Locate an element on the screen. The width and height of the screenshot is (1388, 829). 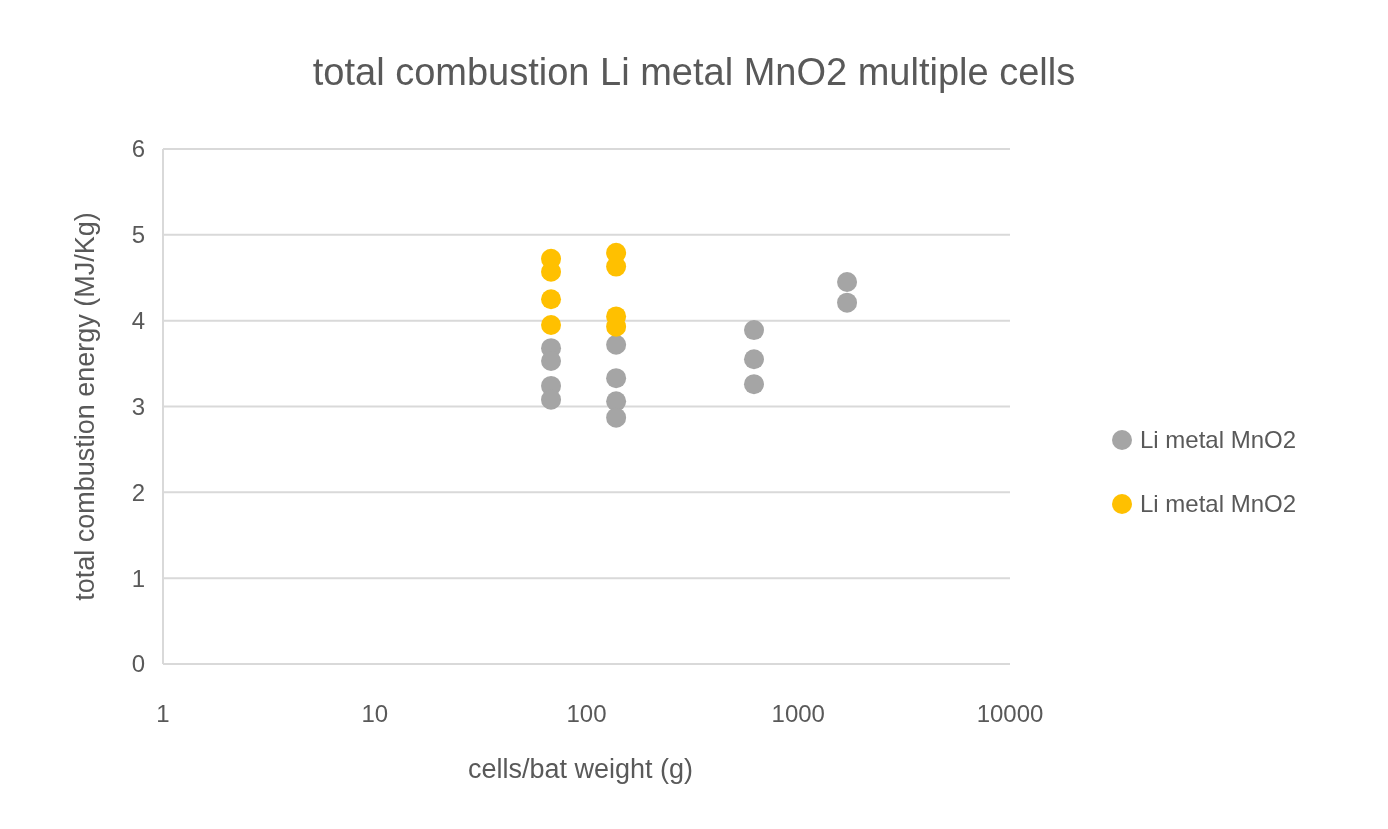
x-tick-label: 10 is located at coordinates (375, 713).